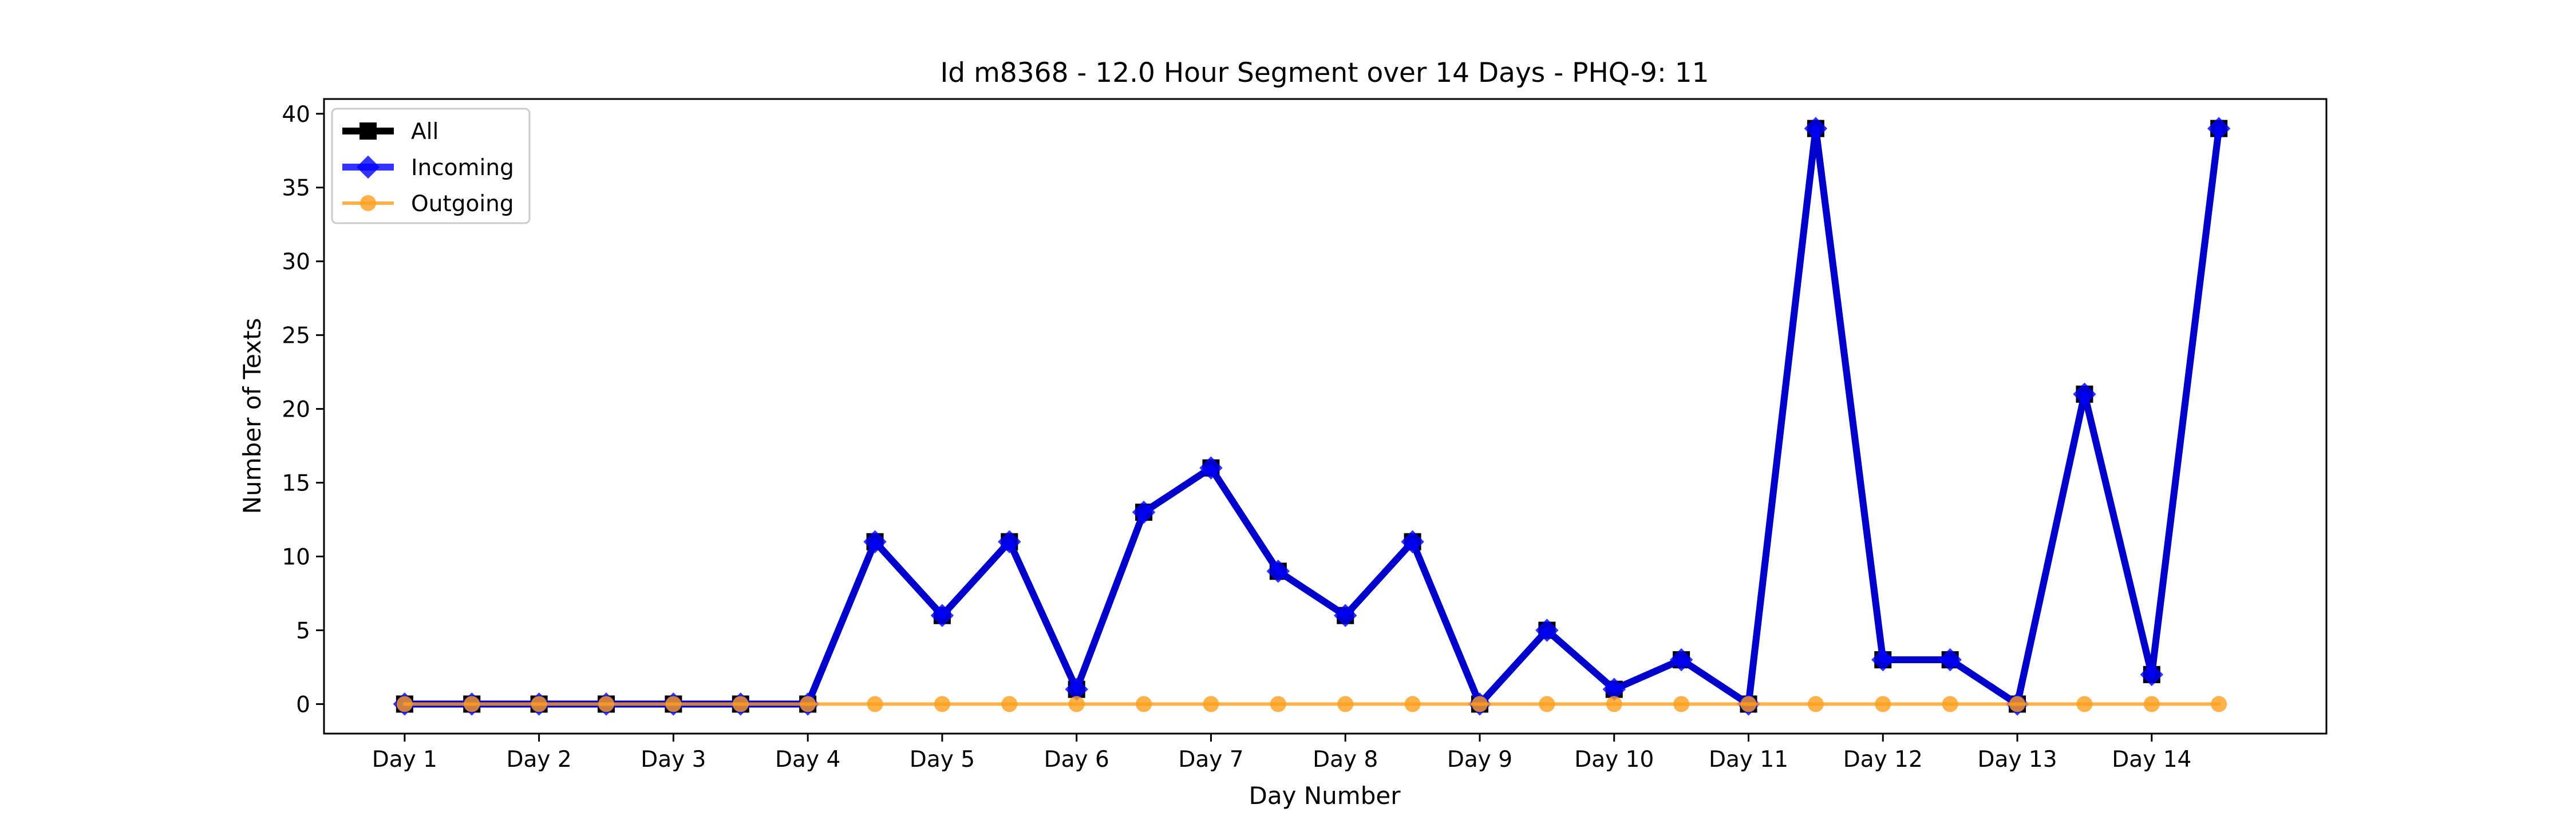  Describe the element at coordinates (368, 203) in the screenshot. I see `legend-marker-outgoing` at that location.